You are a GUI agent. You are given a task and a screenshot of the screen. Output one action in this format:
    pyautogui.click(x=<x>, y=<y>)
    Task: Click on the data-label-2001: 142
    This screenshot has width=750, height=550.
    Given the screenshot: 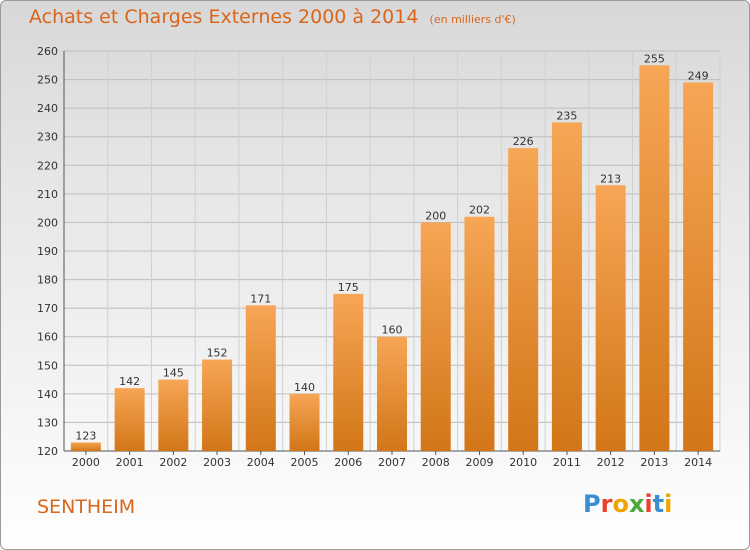 What is the action you would take?
    pyautogui.click(x=129, y=381)
    